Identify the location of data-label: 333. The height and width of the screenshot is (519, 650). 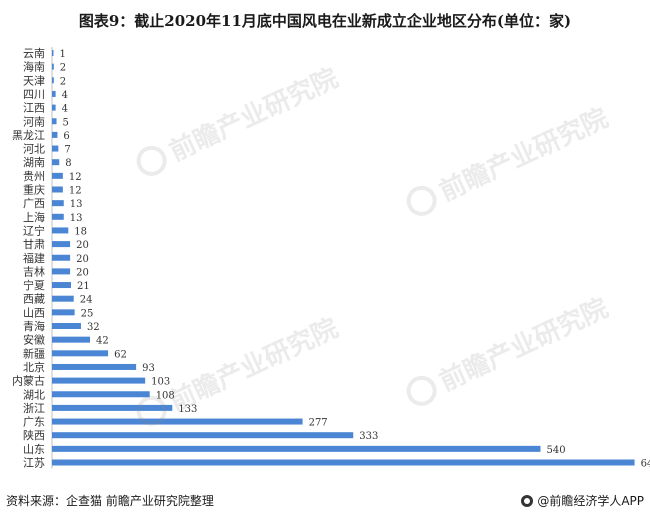
(368, 436).